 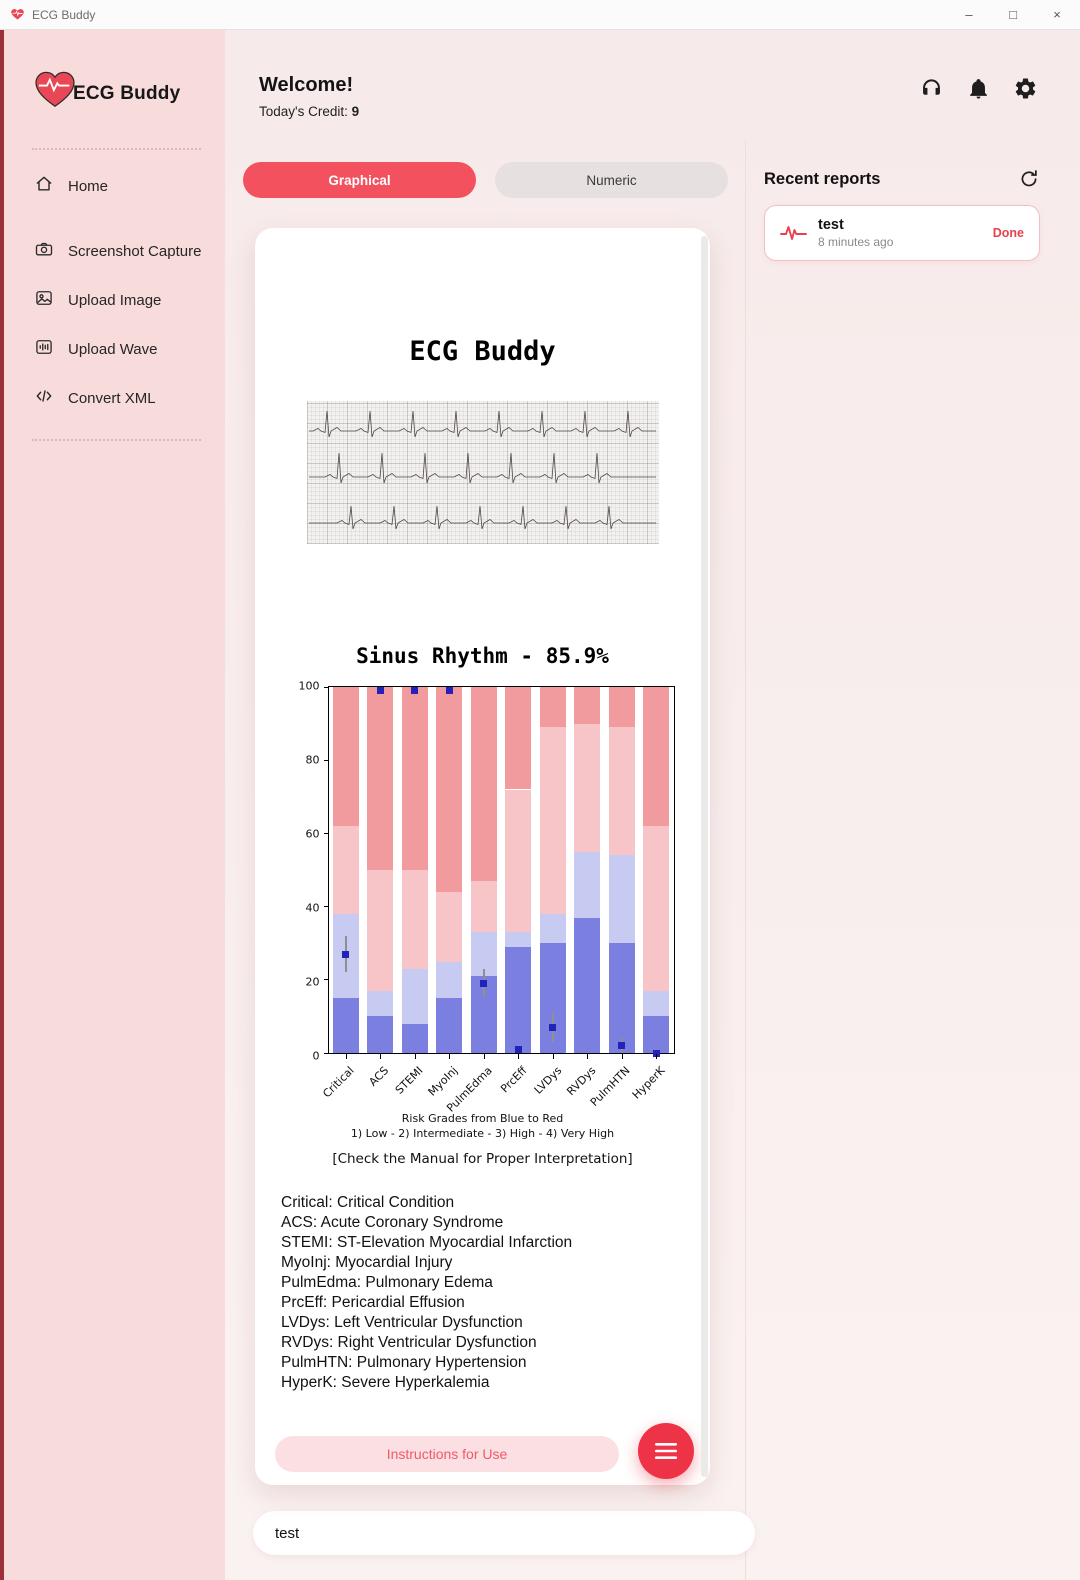 I want to click on ecg-strip-image, so click(x=482, y=472).